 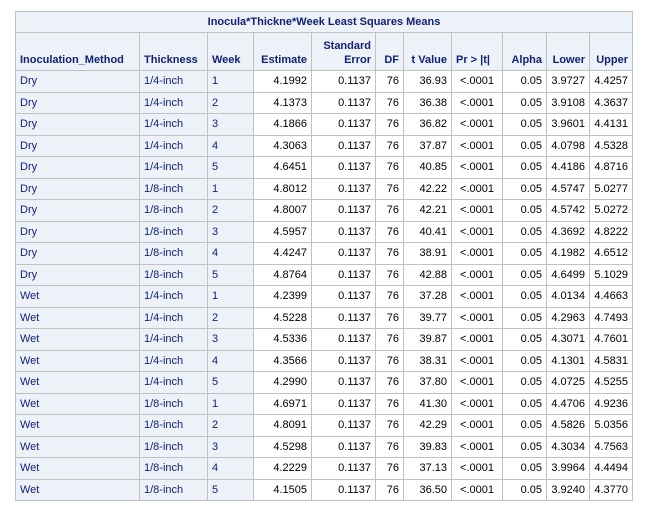 What do you see at coordinates (477, 51) in the screenshot?
I see `col-header-p-value: Pr > |t|` at bounding box center [477, 51].